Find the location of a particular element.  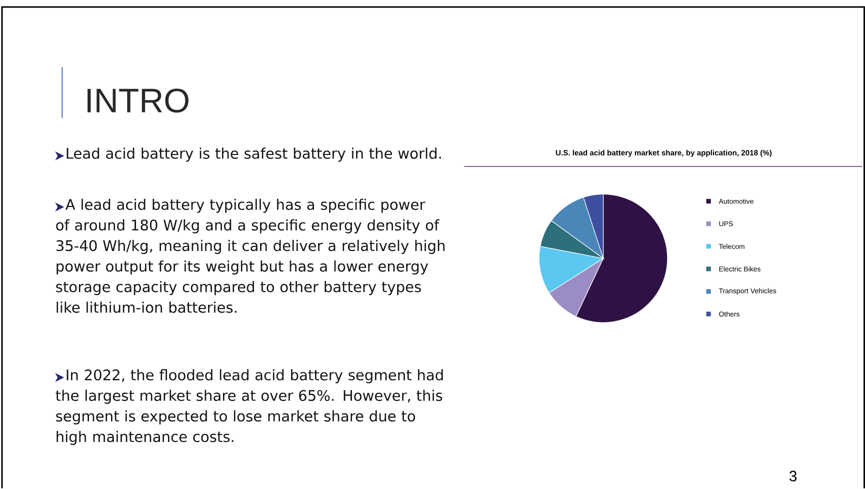

text: A lead acid battery typically has a specific power of around 180 W/kg and a specific energy density of 35-40 Wh/kg, meaning it can deliver a relatively high power output for its weight but has a lower energy storage capacity compared to other battery types like lithium-ion batteries. is located at coordinates (250, 255).